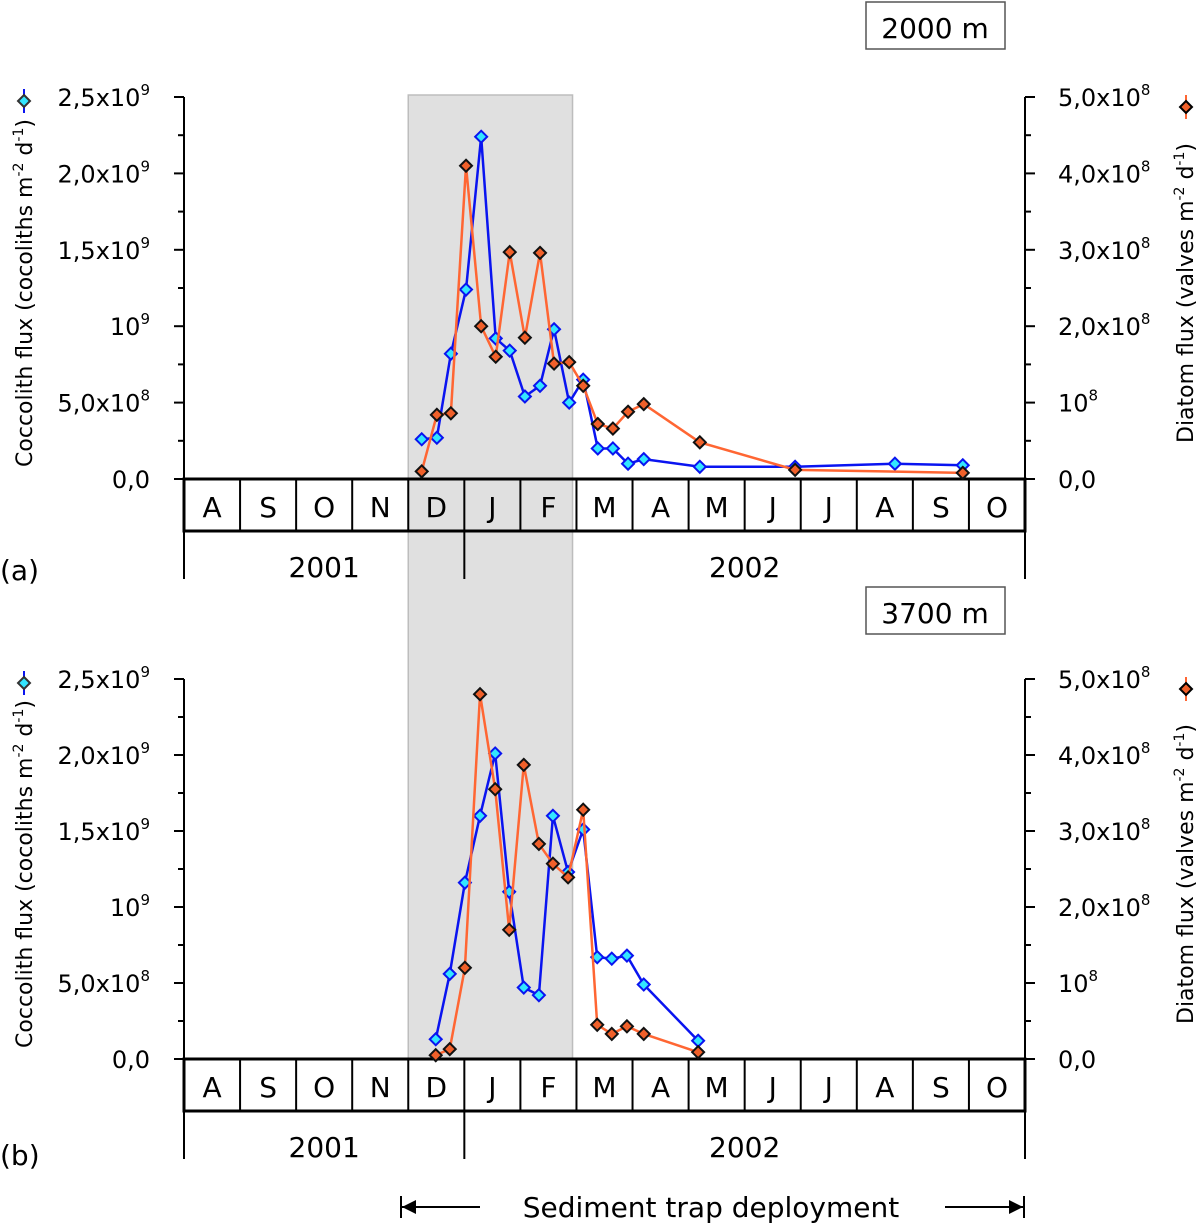 This screenshot has width=1199, height=1228. I want to click on deployment-annotation: Sediment trap deployment, so click(712, 1207).